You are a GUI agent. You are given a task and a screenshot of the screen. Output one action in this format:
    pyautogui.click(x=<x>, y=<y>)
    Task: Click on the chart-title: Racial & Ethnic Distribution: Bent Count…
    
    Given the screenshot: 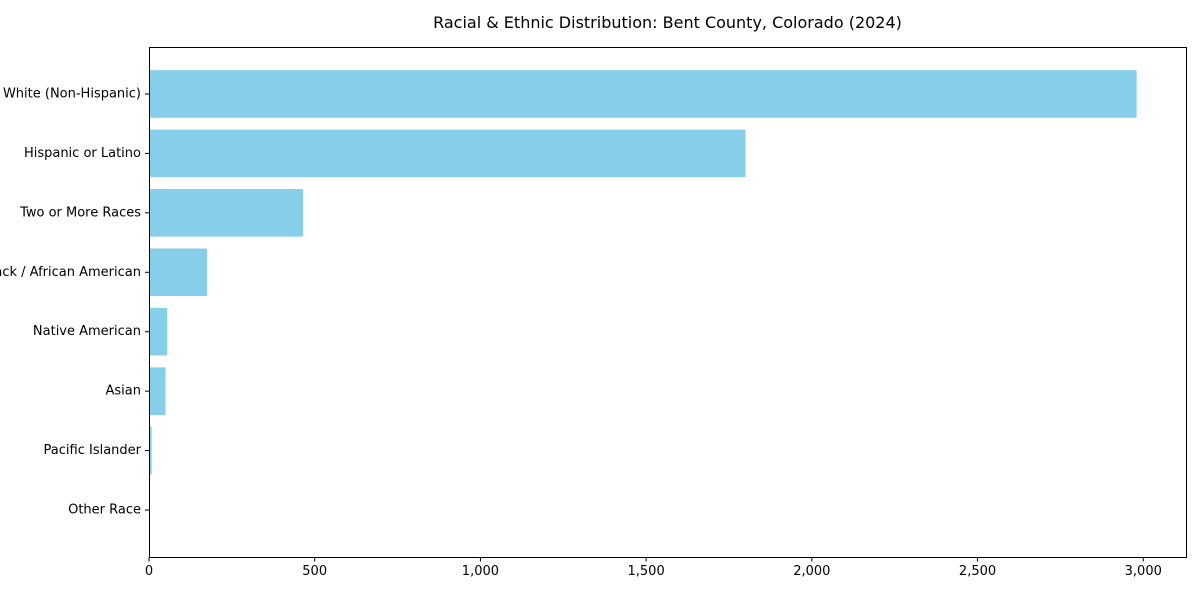 What is the action you would take?
    pyautogui.click(x=667, y=22)
    